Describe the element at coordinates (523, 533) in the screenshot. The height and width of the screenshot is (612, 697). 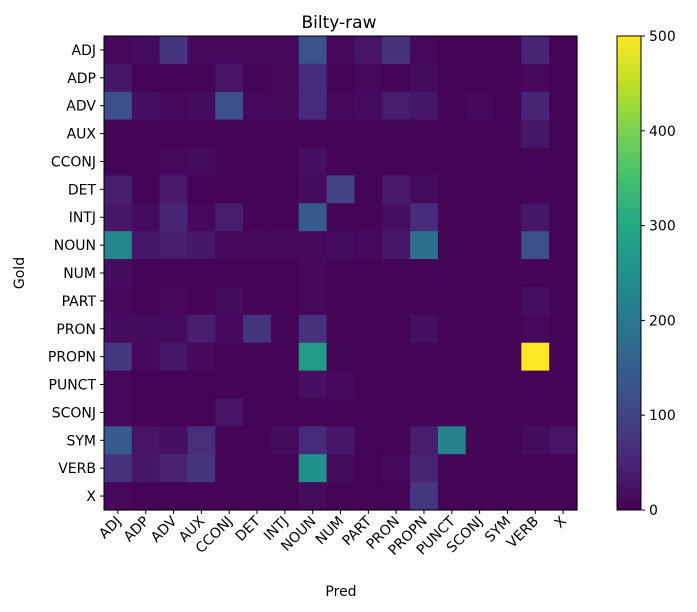
I see `x-tick-label: VERB` at that location.